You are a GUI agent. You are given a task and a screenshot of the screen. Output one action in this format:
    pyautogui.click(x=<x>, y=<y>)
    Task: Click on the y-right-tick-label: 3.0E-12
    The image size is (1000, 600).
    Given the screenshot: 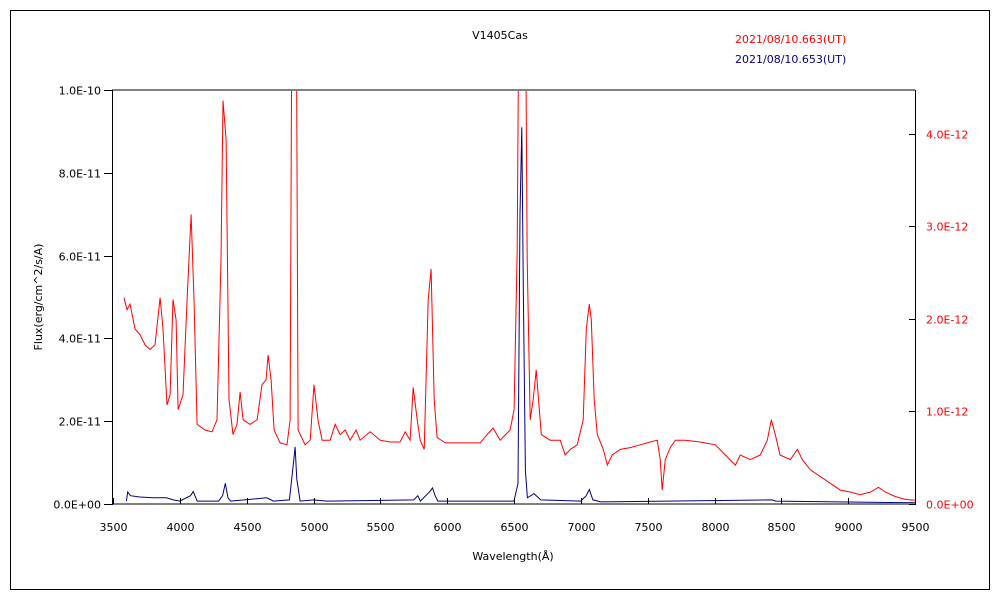 What is the action you would take?
    pyautogui.click(x=947, y=227)
    